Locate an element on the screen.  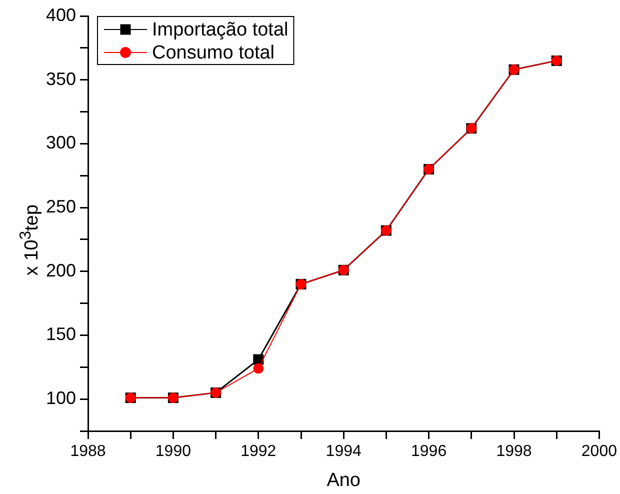
x-tick-label: 1988 is located at coordinates (88, 451).